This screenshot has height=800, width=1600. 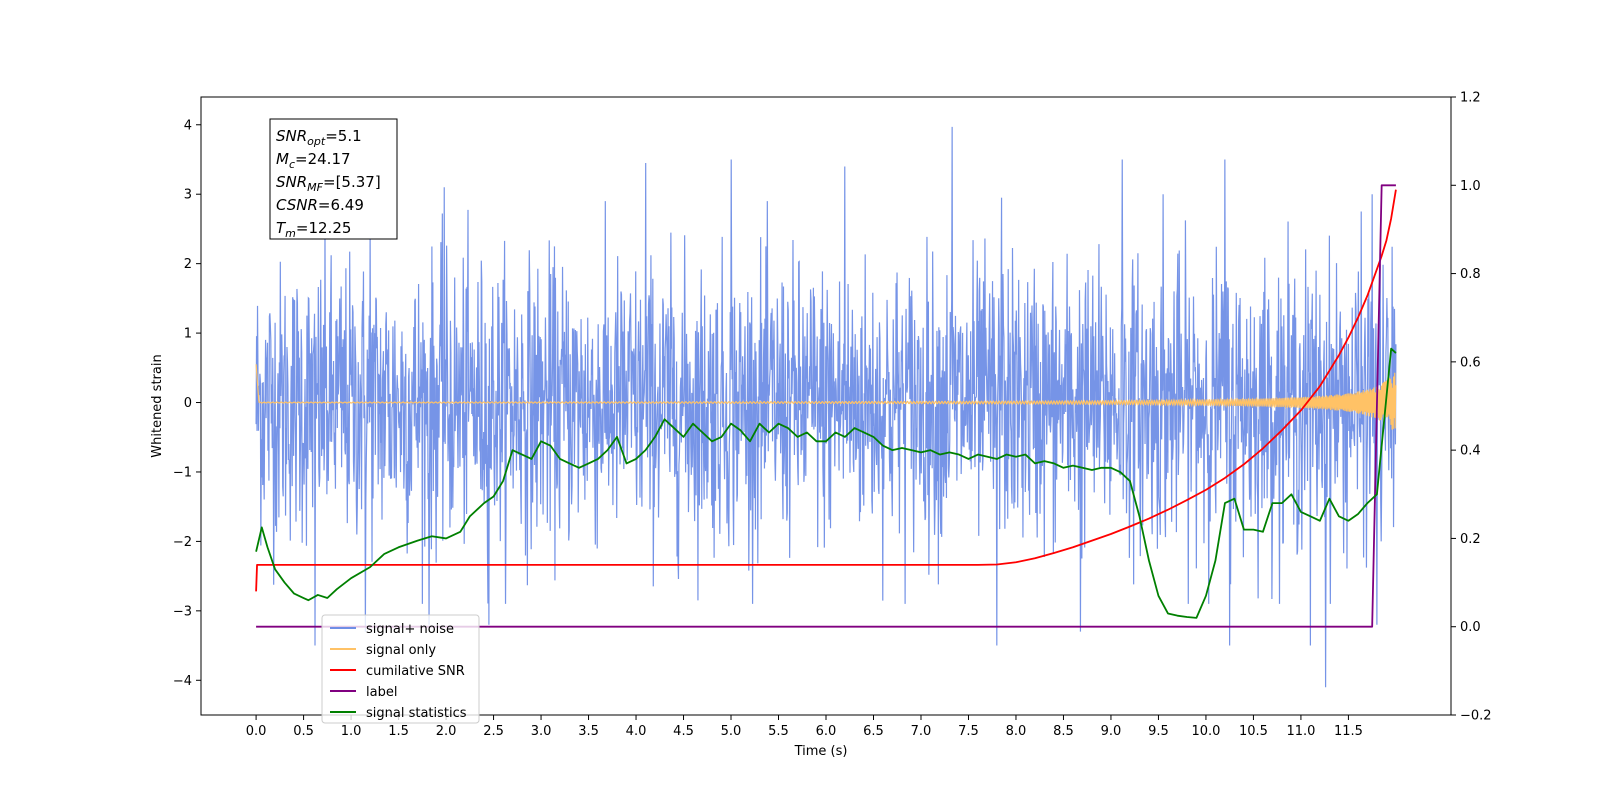 What do you see at coordinates (182, 542) in the screenshot?
I see `y-left-tick-label: −2` at bounding box center [182, 542].